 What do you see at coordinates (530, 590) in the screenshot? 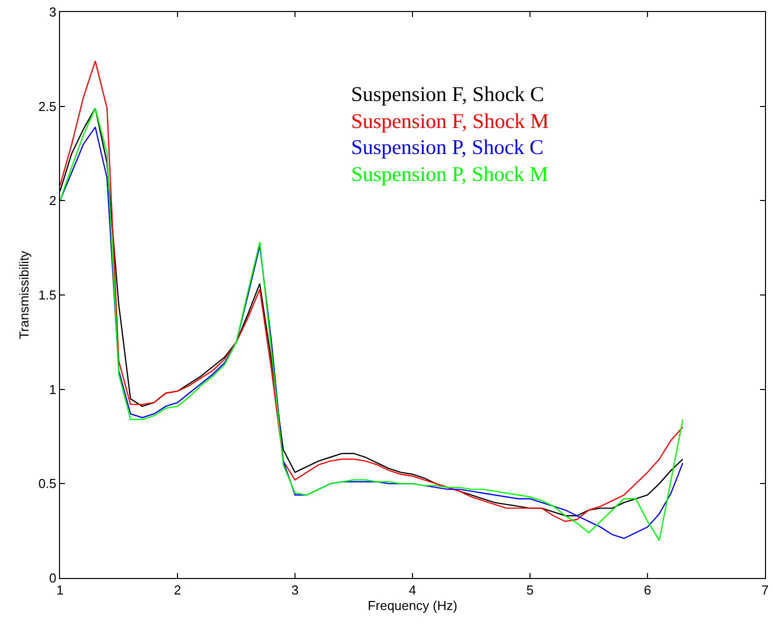
I see `x-tick-label: 5` at bounding box center [530, 590].